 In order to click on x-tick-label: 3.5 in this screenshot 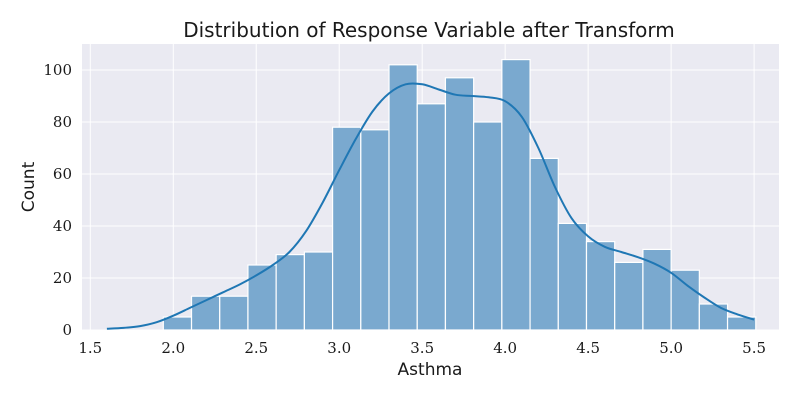, I will do `click(422, 348)`.